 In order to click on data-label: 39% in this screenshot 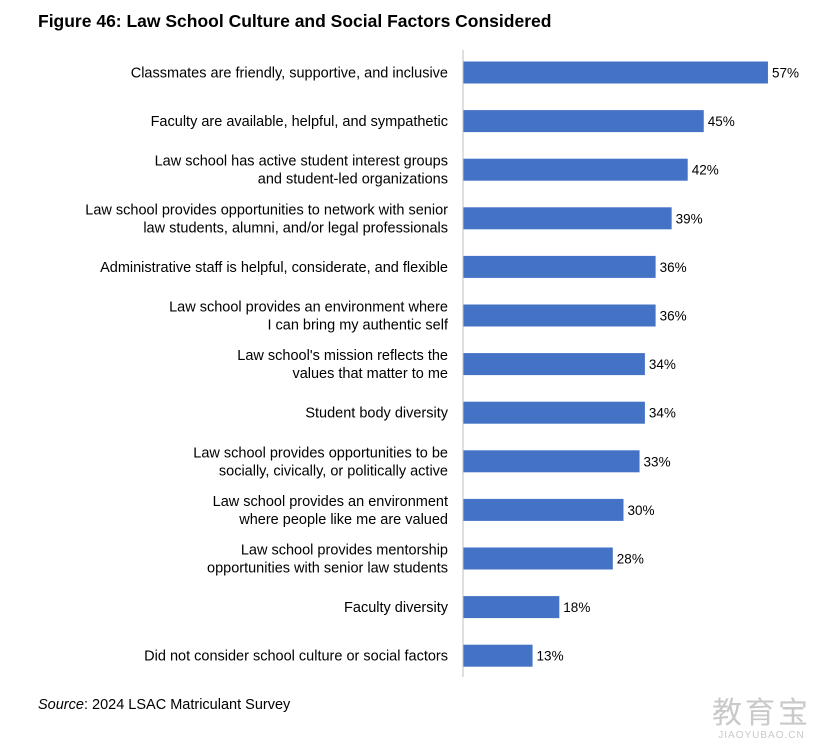, I will do `click(689, 218)`.